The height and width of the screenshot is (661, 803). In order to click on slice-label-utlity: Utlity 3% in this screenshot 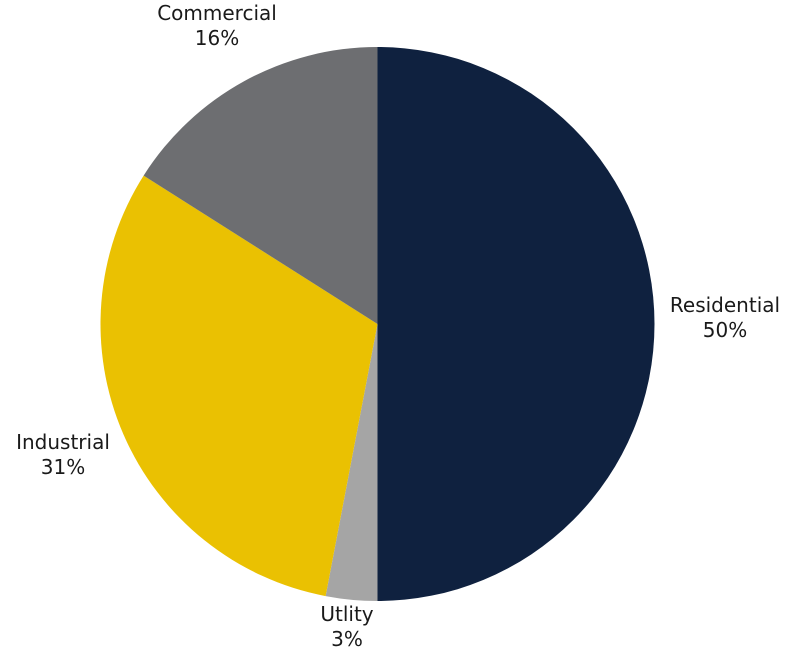, I will do `click(346, 626)`.